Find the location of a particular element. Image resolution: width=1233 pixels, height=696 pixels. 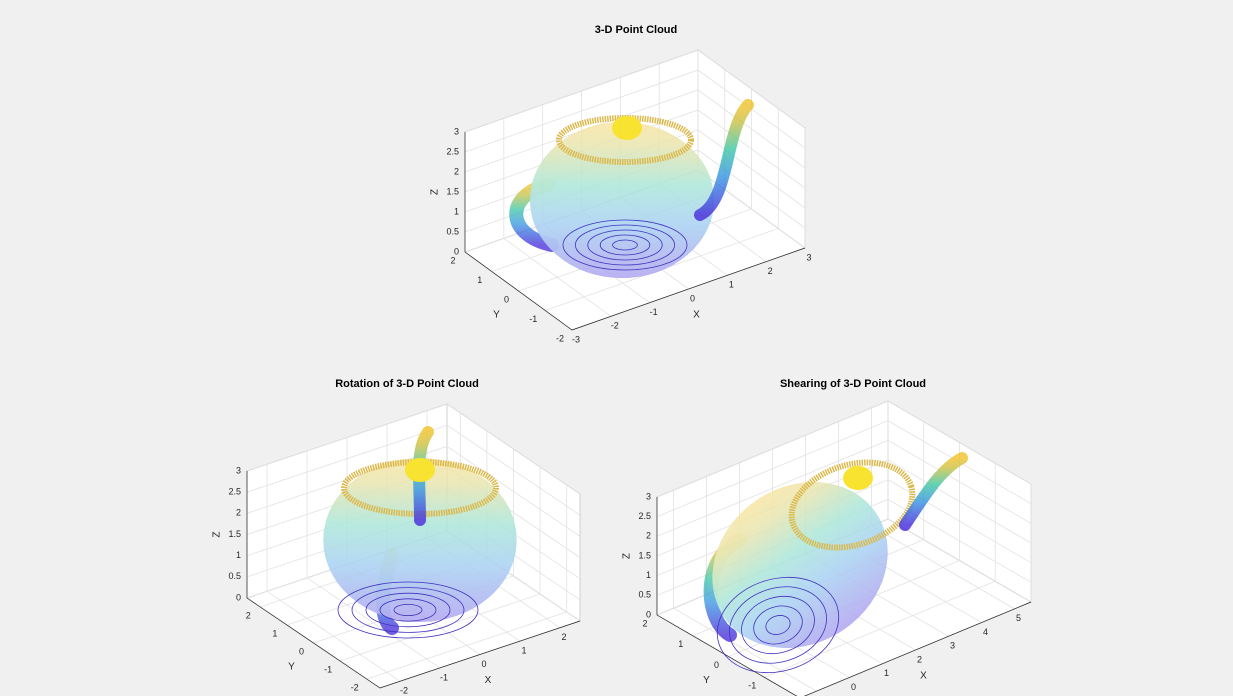

x-tick-label: -3 is located at coordinates (576, 339).